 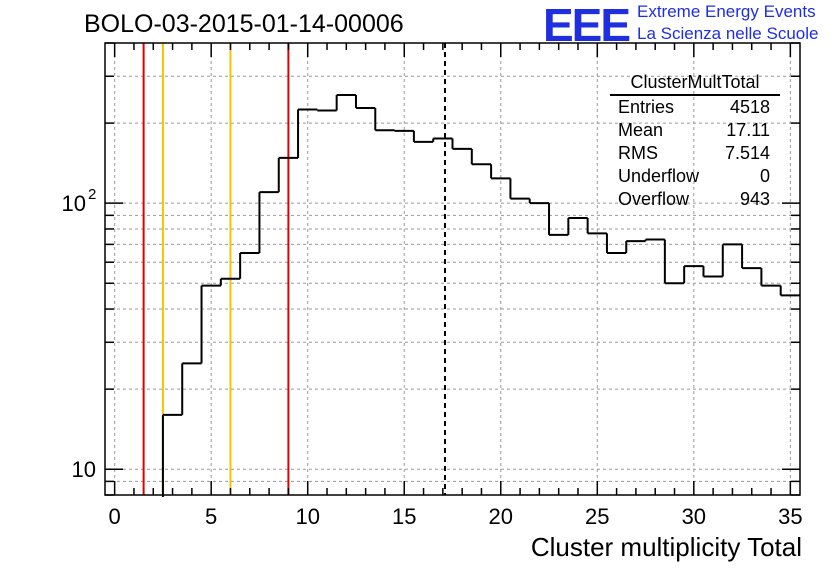 What do you see at coordinates (638, 153) in the screenshot?
I see `stats-label: RMS` at bounding box center [638, 153].